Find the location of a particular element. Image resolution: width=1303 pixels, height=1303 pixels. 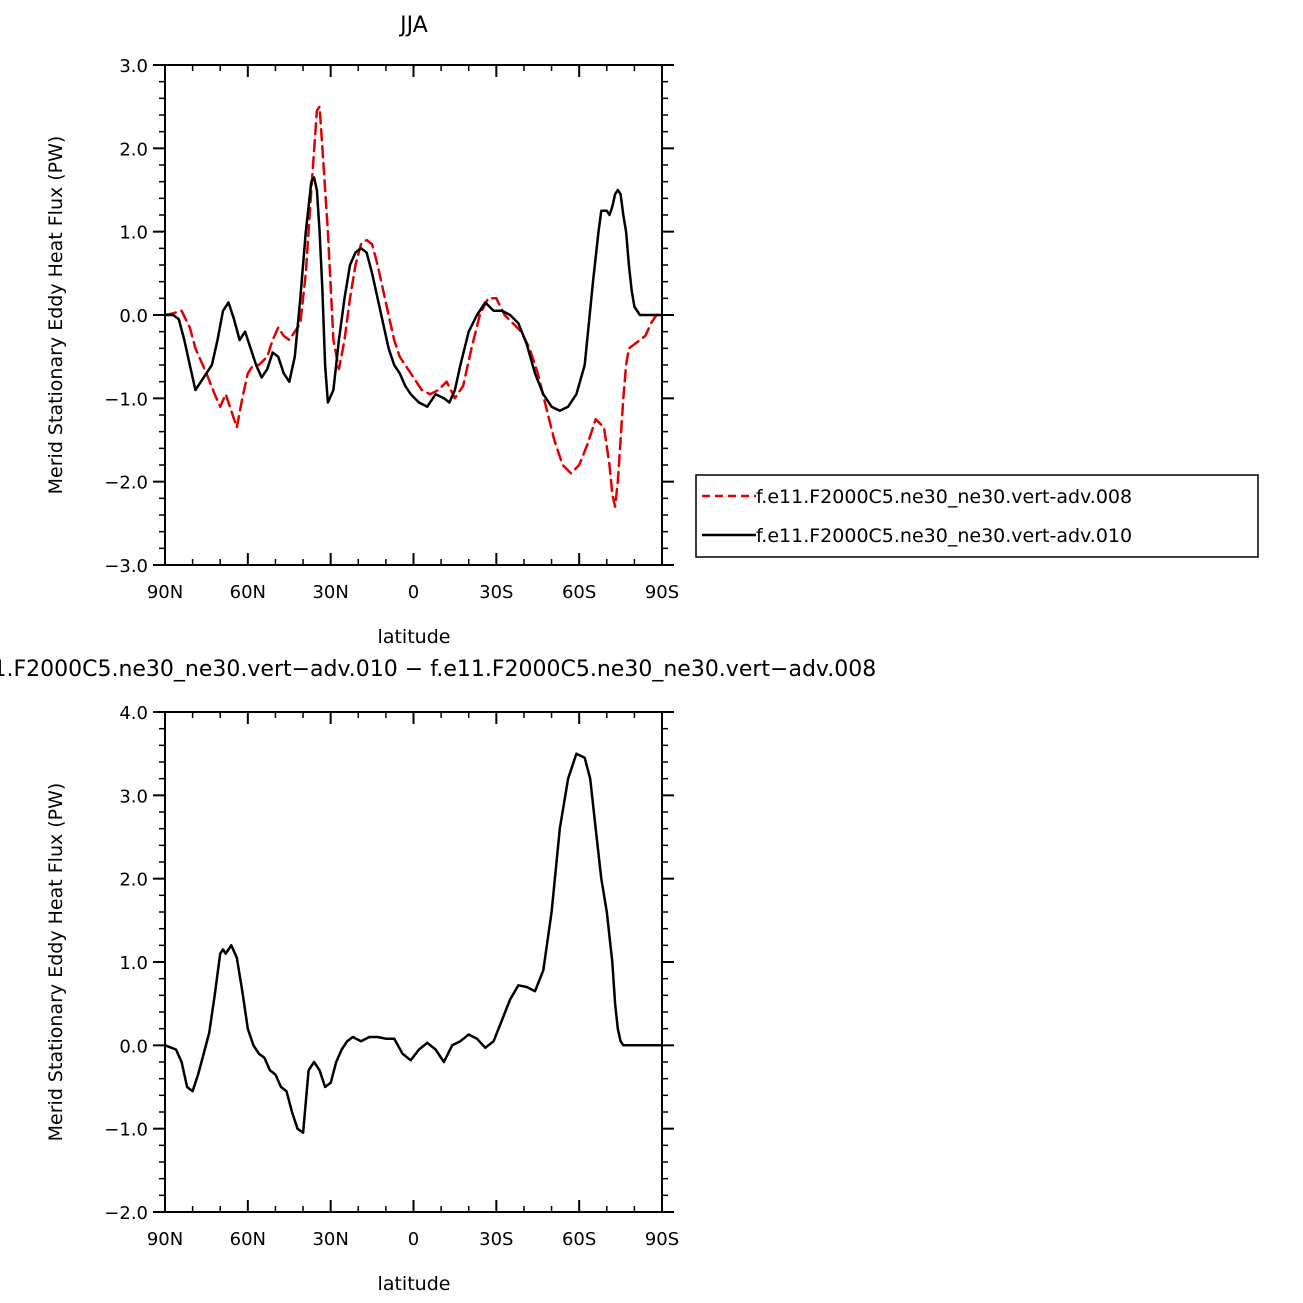

top-y-tick-label: −1.0 is located at coordinates (126, 399).